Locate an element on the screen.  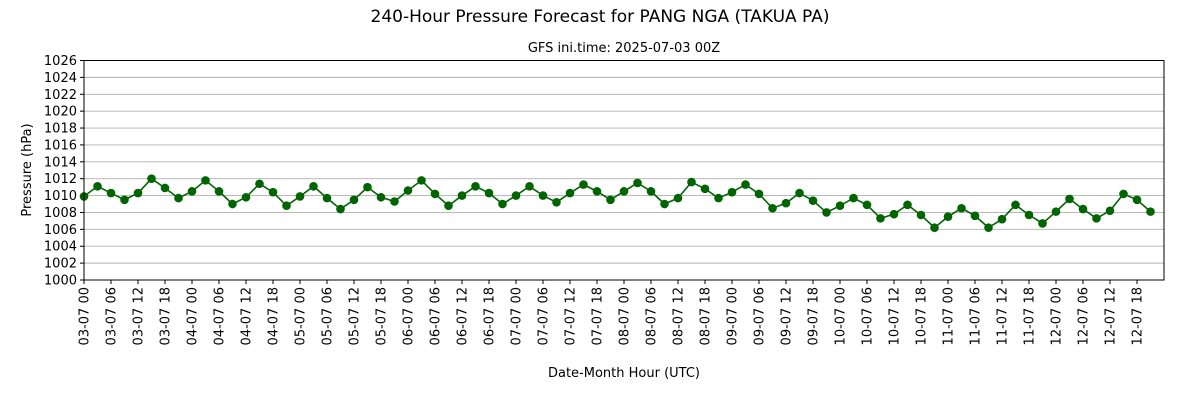
x-tick-label: 11-07 12 is located at coordinates (1003, 316).